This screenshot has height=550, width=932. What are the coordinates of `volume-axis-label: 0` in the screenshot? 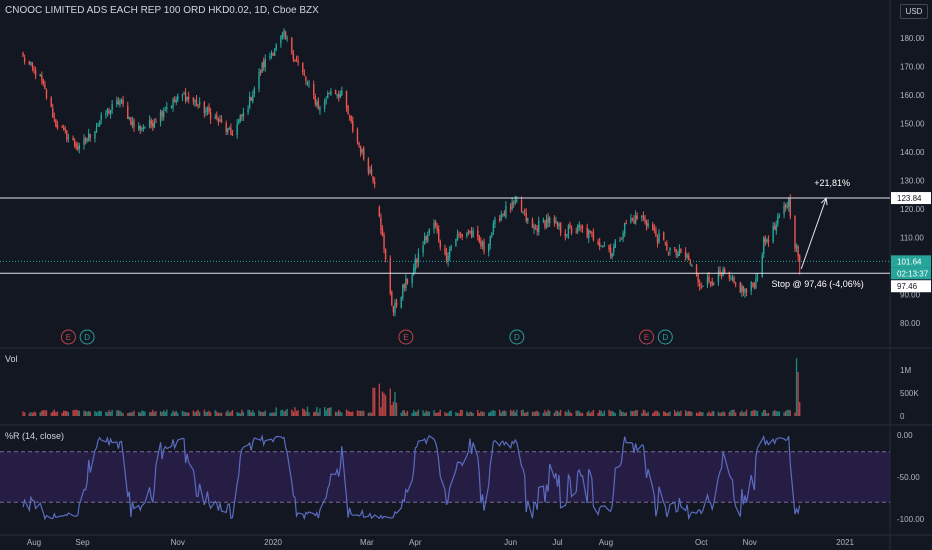 It's located at (902, 416).